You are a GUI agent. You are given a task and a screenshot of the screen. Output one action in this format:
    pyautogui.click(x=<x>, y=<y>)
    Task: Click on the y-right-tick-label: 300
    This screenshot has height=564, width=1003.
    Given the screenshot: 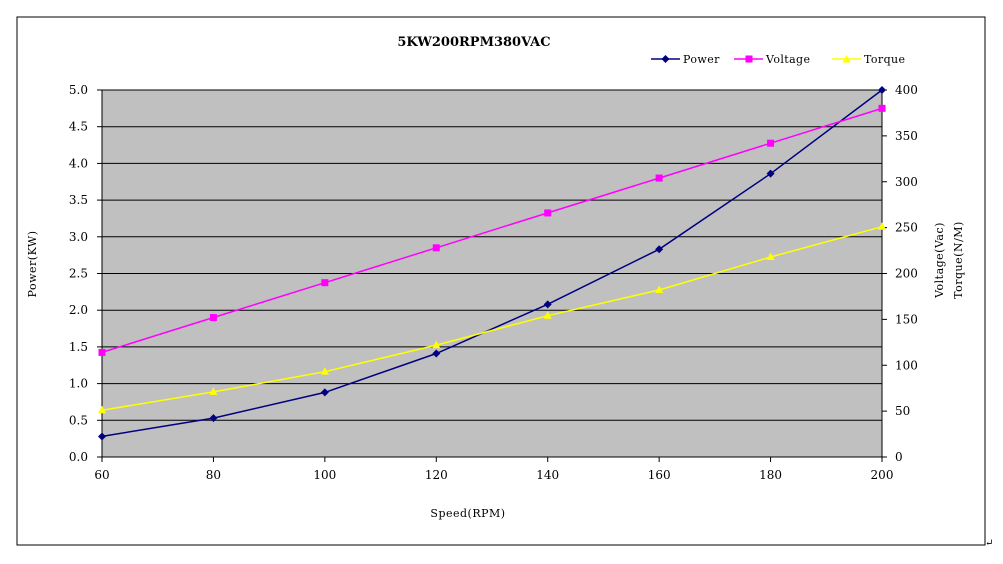 What is the action you would take?
    pyautogui.click(x=906, y=182)
    